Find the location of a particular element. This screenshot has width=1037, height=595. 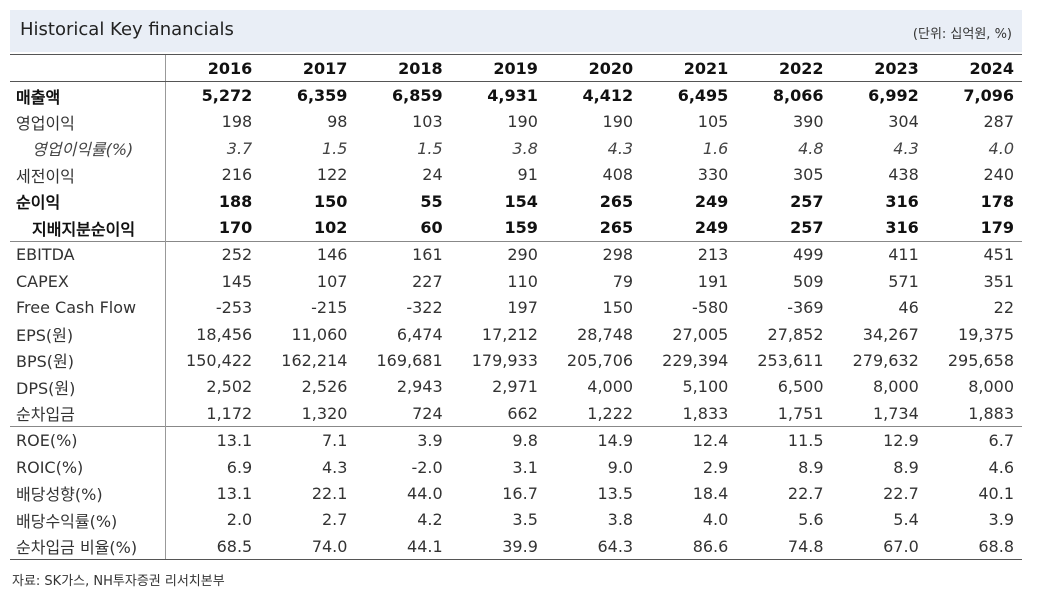

table-cell: 2.0 is located at coordinates (212, 520).